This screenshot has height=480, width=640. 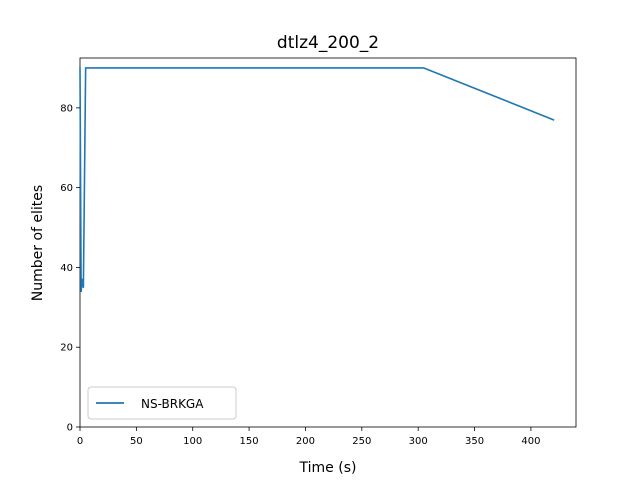 I want to click on legend-label: NS-BRKGA, so click(x=172, y=404).